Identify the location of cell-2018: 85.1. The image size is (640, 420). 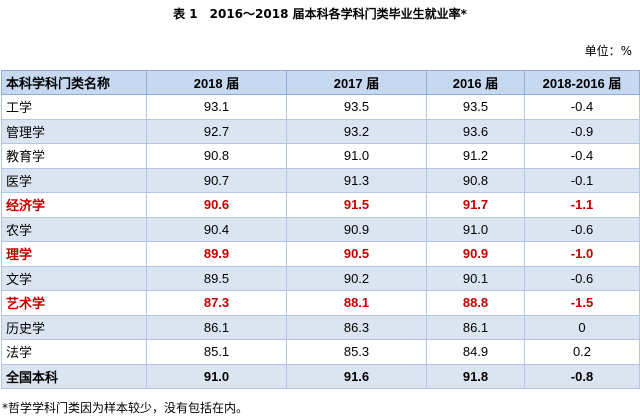
(216, 352).